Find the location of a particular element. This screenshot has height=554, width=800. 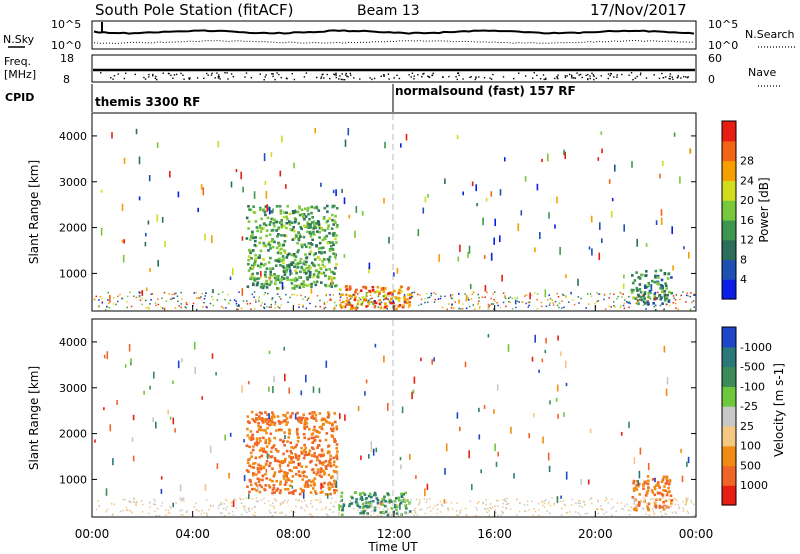

x-tick-label: 04:00 is located at coordinates (192, 534).